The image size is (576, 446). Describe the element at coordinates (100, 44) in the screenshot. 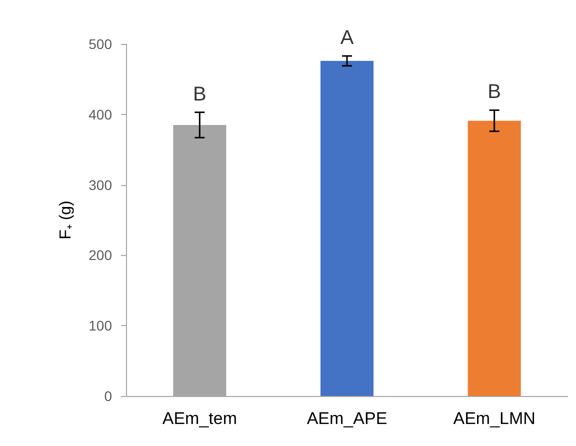

I see `y-tick-label: 500` at that location.